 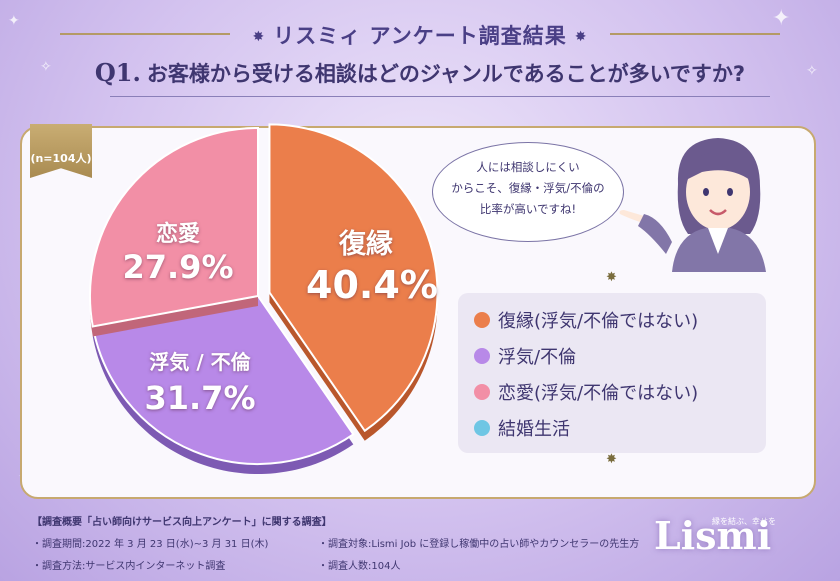 What do you see at coordinates (528, 209) in the screenshot?
I see `speech-line: 比率が高いですね!` at bounding box center [528, 209].